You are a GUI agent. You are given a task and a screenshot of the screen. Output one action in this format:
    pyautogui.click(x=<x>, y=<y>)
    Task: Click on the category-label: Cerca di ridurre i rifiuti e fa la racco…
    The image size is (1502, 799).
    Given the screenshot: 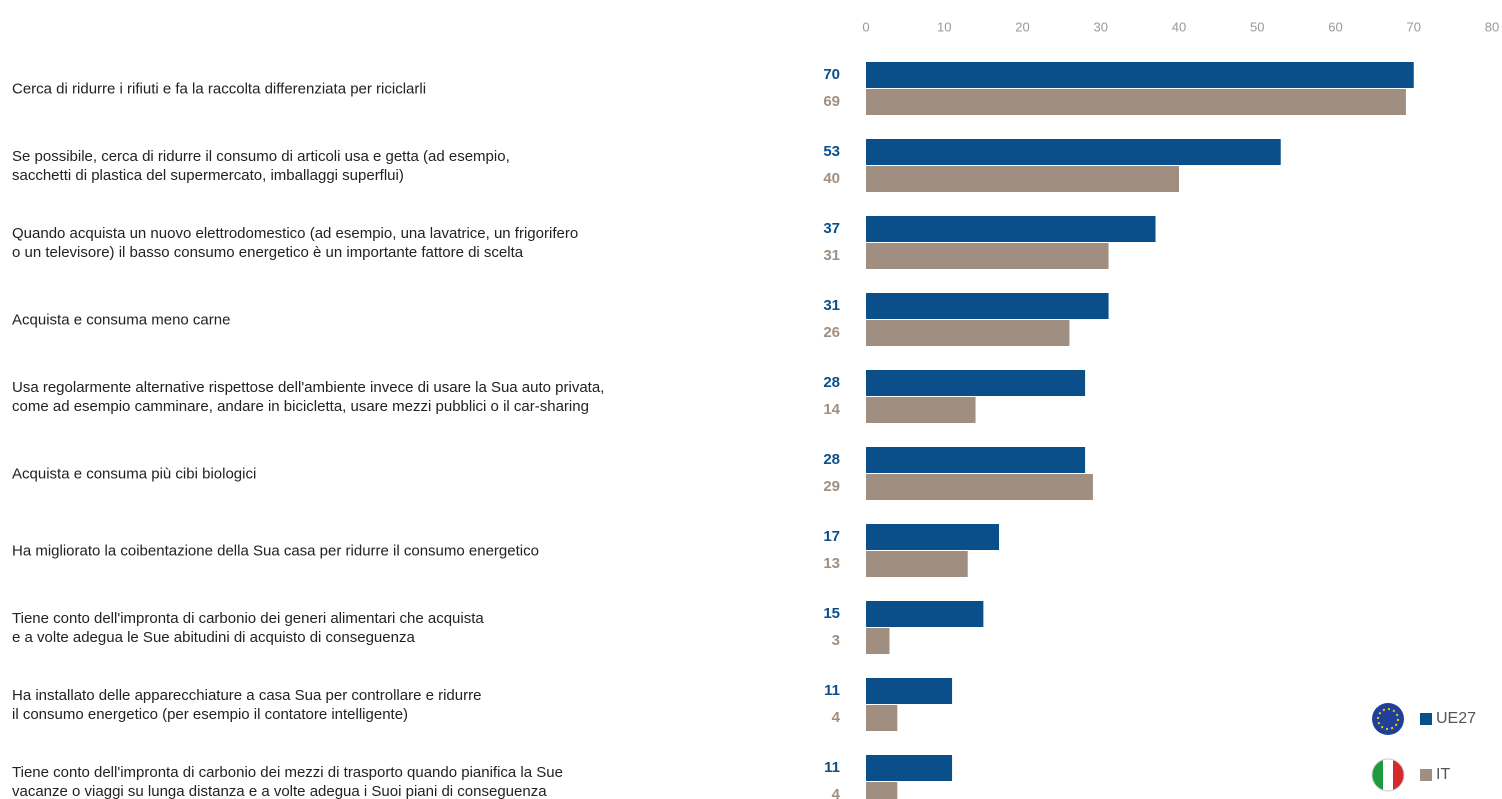 What is the action you would take?
    pyautogui.click(x=219, y=89)
    